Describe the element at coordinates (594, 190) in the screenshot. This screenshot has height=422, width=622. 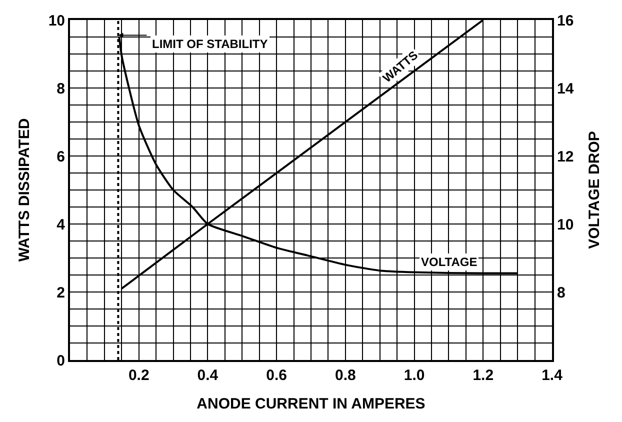
I see `y2-axis-title: VOLTAGE DROP` at that location.